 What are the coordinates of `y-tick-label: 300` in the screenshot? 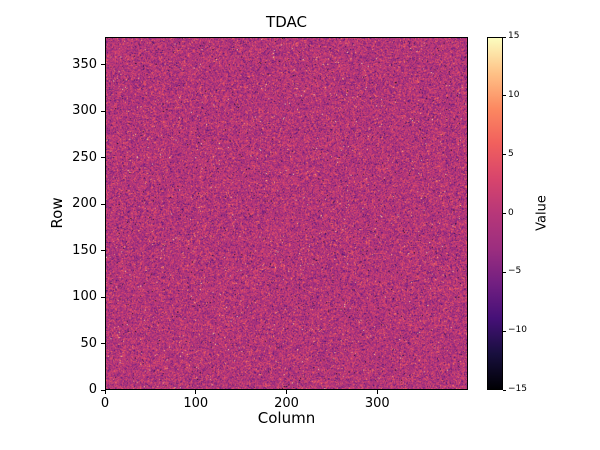 It's located at (84, 111).